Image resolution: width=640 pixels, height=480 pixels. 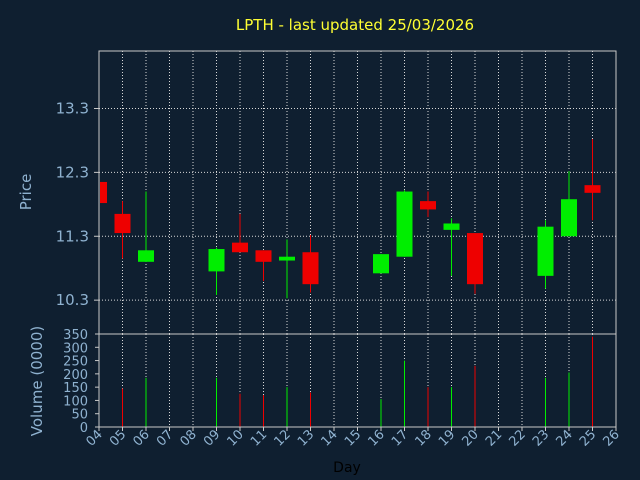 What do you see at coordinates (72, 236) in the screenshot?
I see `price-tick-label: 11.3` at bounding box center [72, 236].